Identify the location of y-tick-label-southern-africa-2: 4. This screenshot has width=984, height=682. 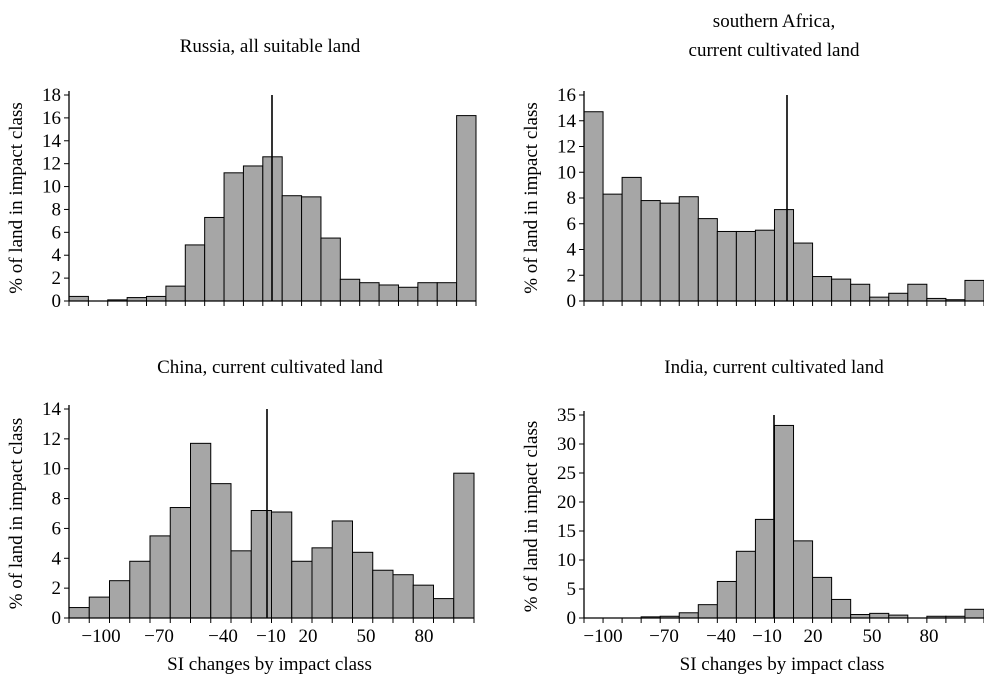
(572, 250).